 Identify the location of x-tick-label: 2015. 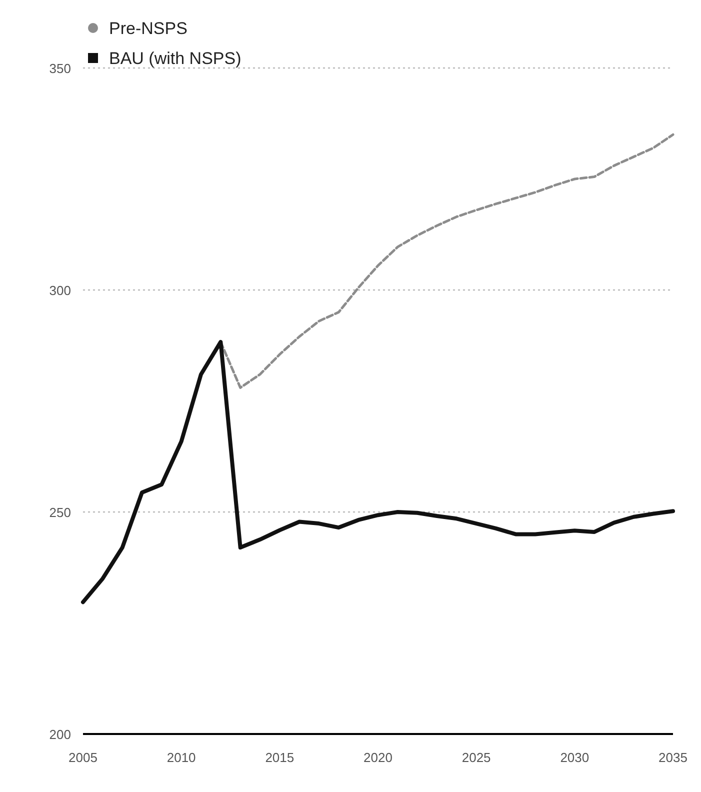
(279, 757).